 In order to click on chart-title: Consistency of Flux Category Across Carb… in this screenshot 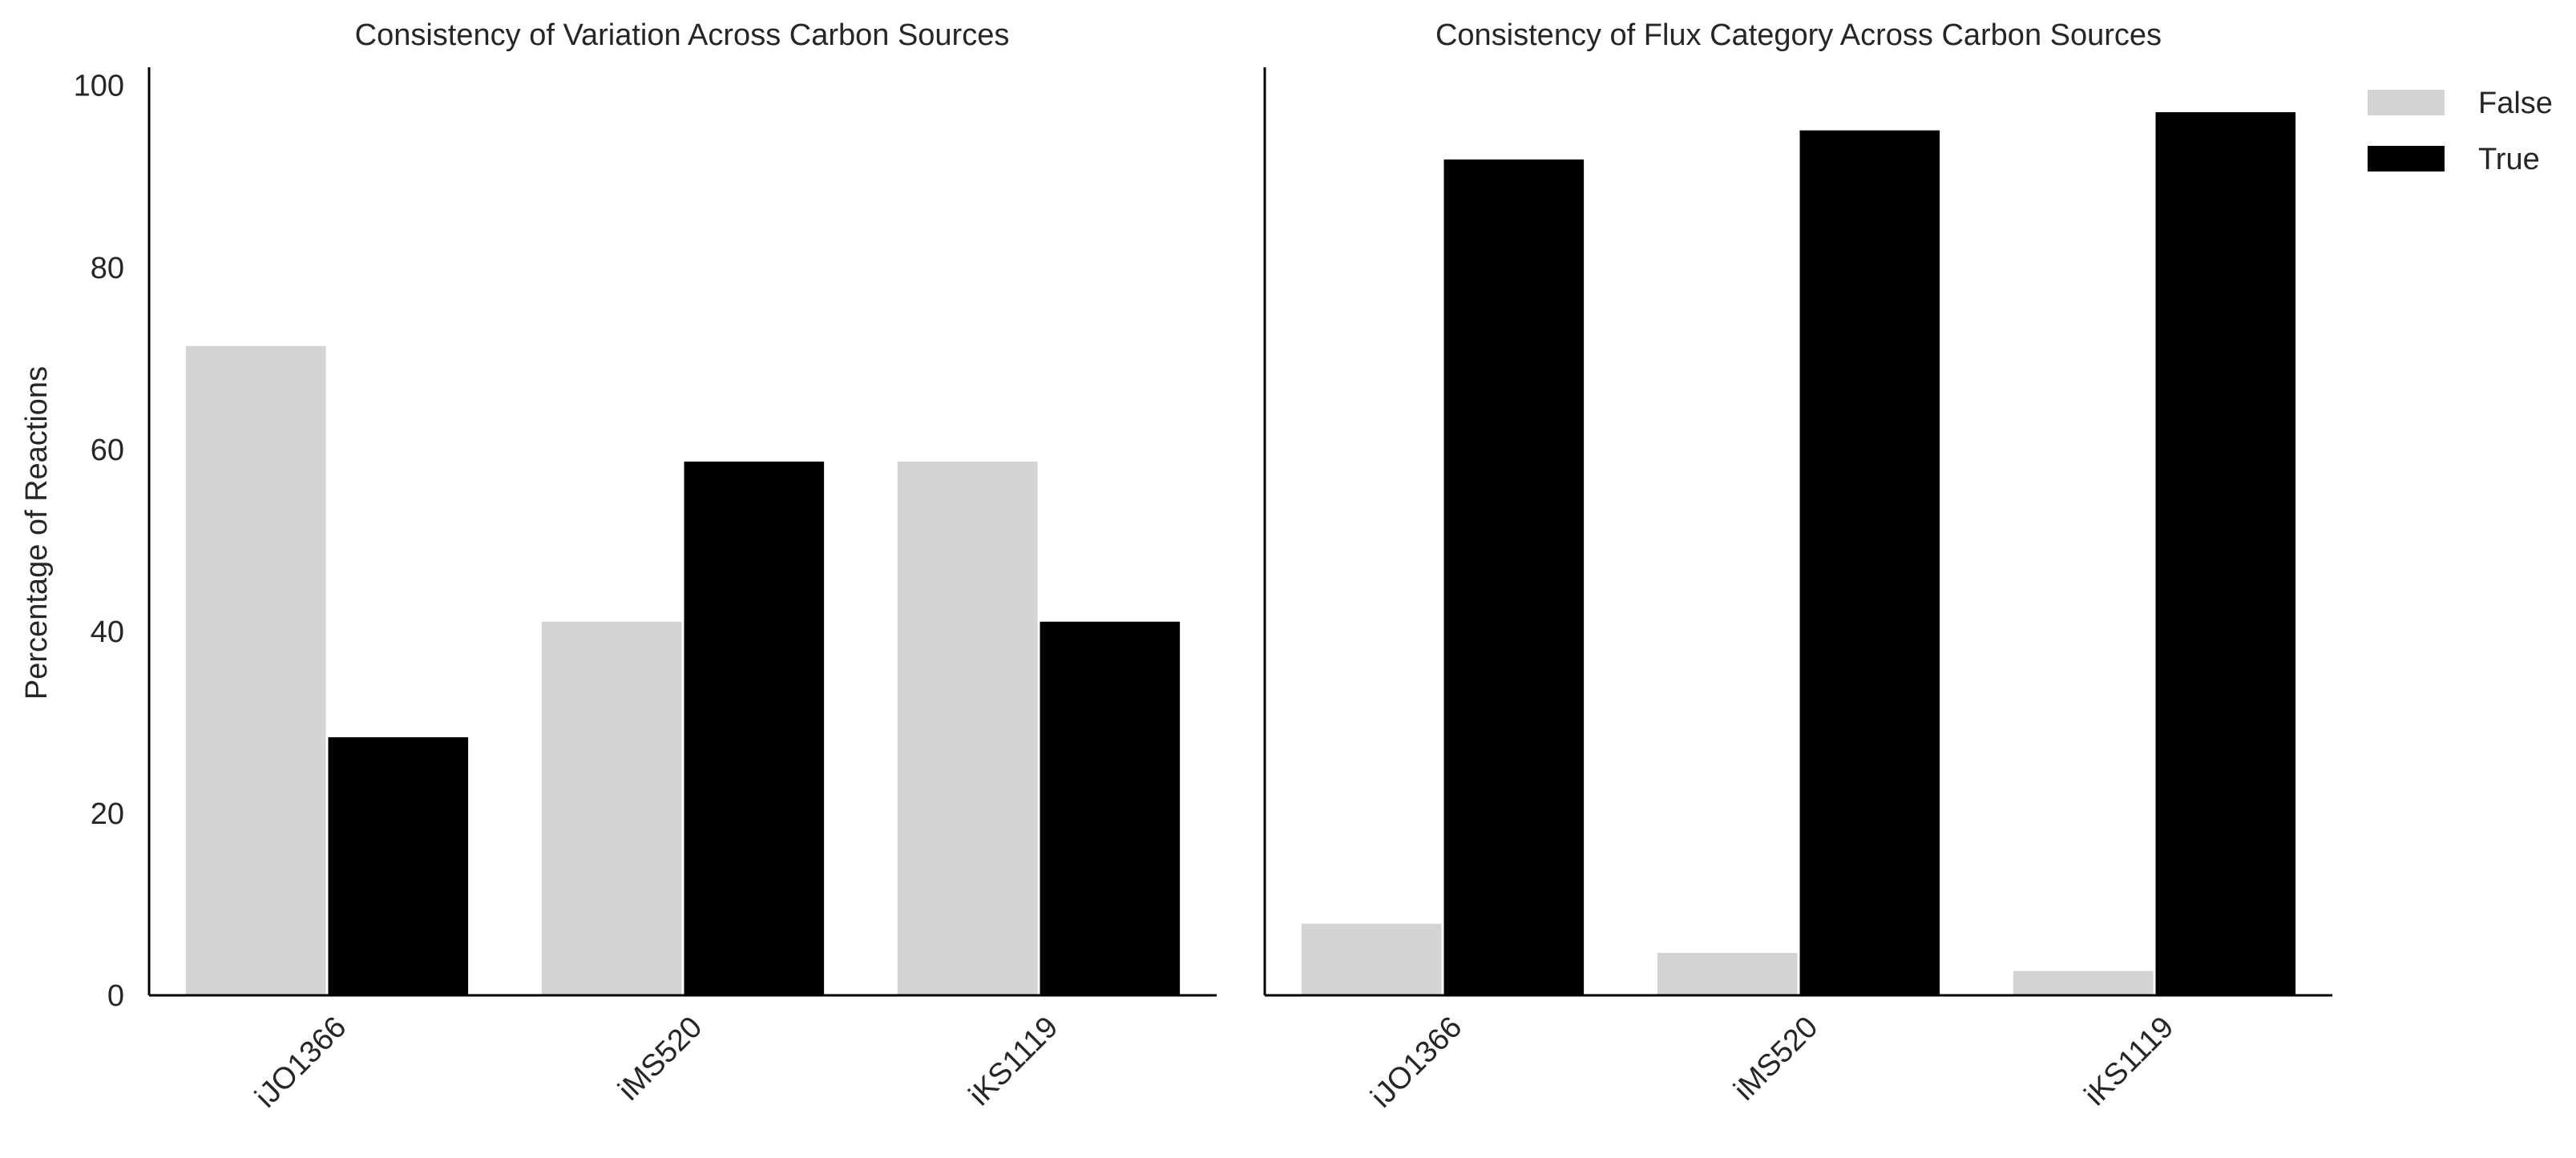, I will do `click(1799, 35)`.